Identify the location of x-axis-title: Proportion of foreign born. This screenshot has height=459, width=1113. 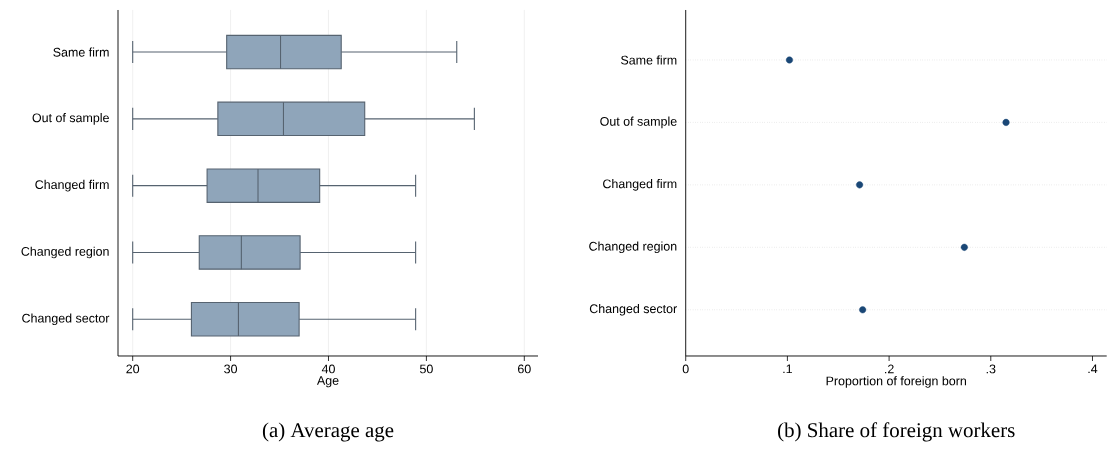
(896, 382).